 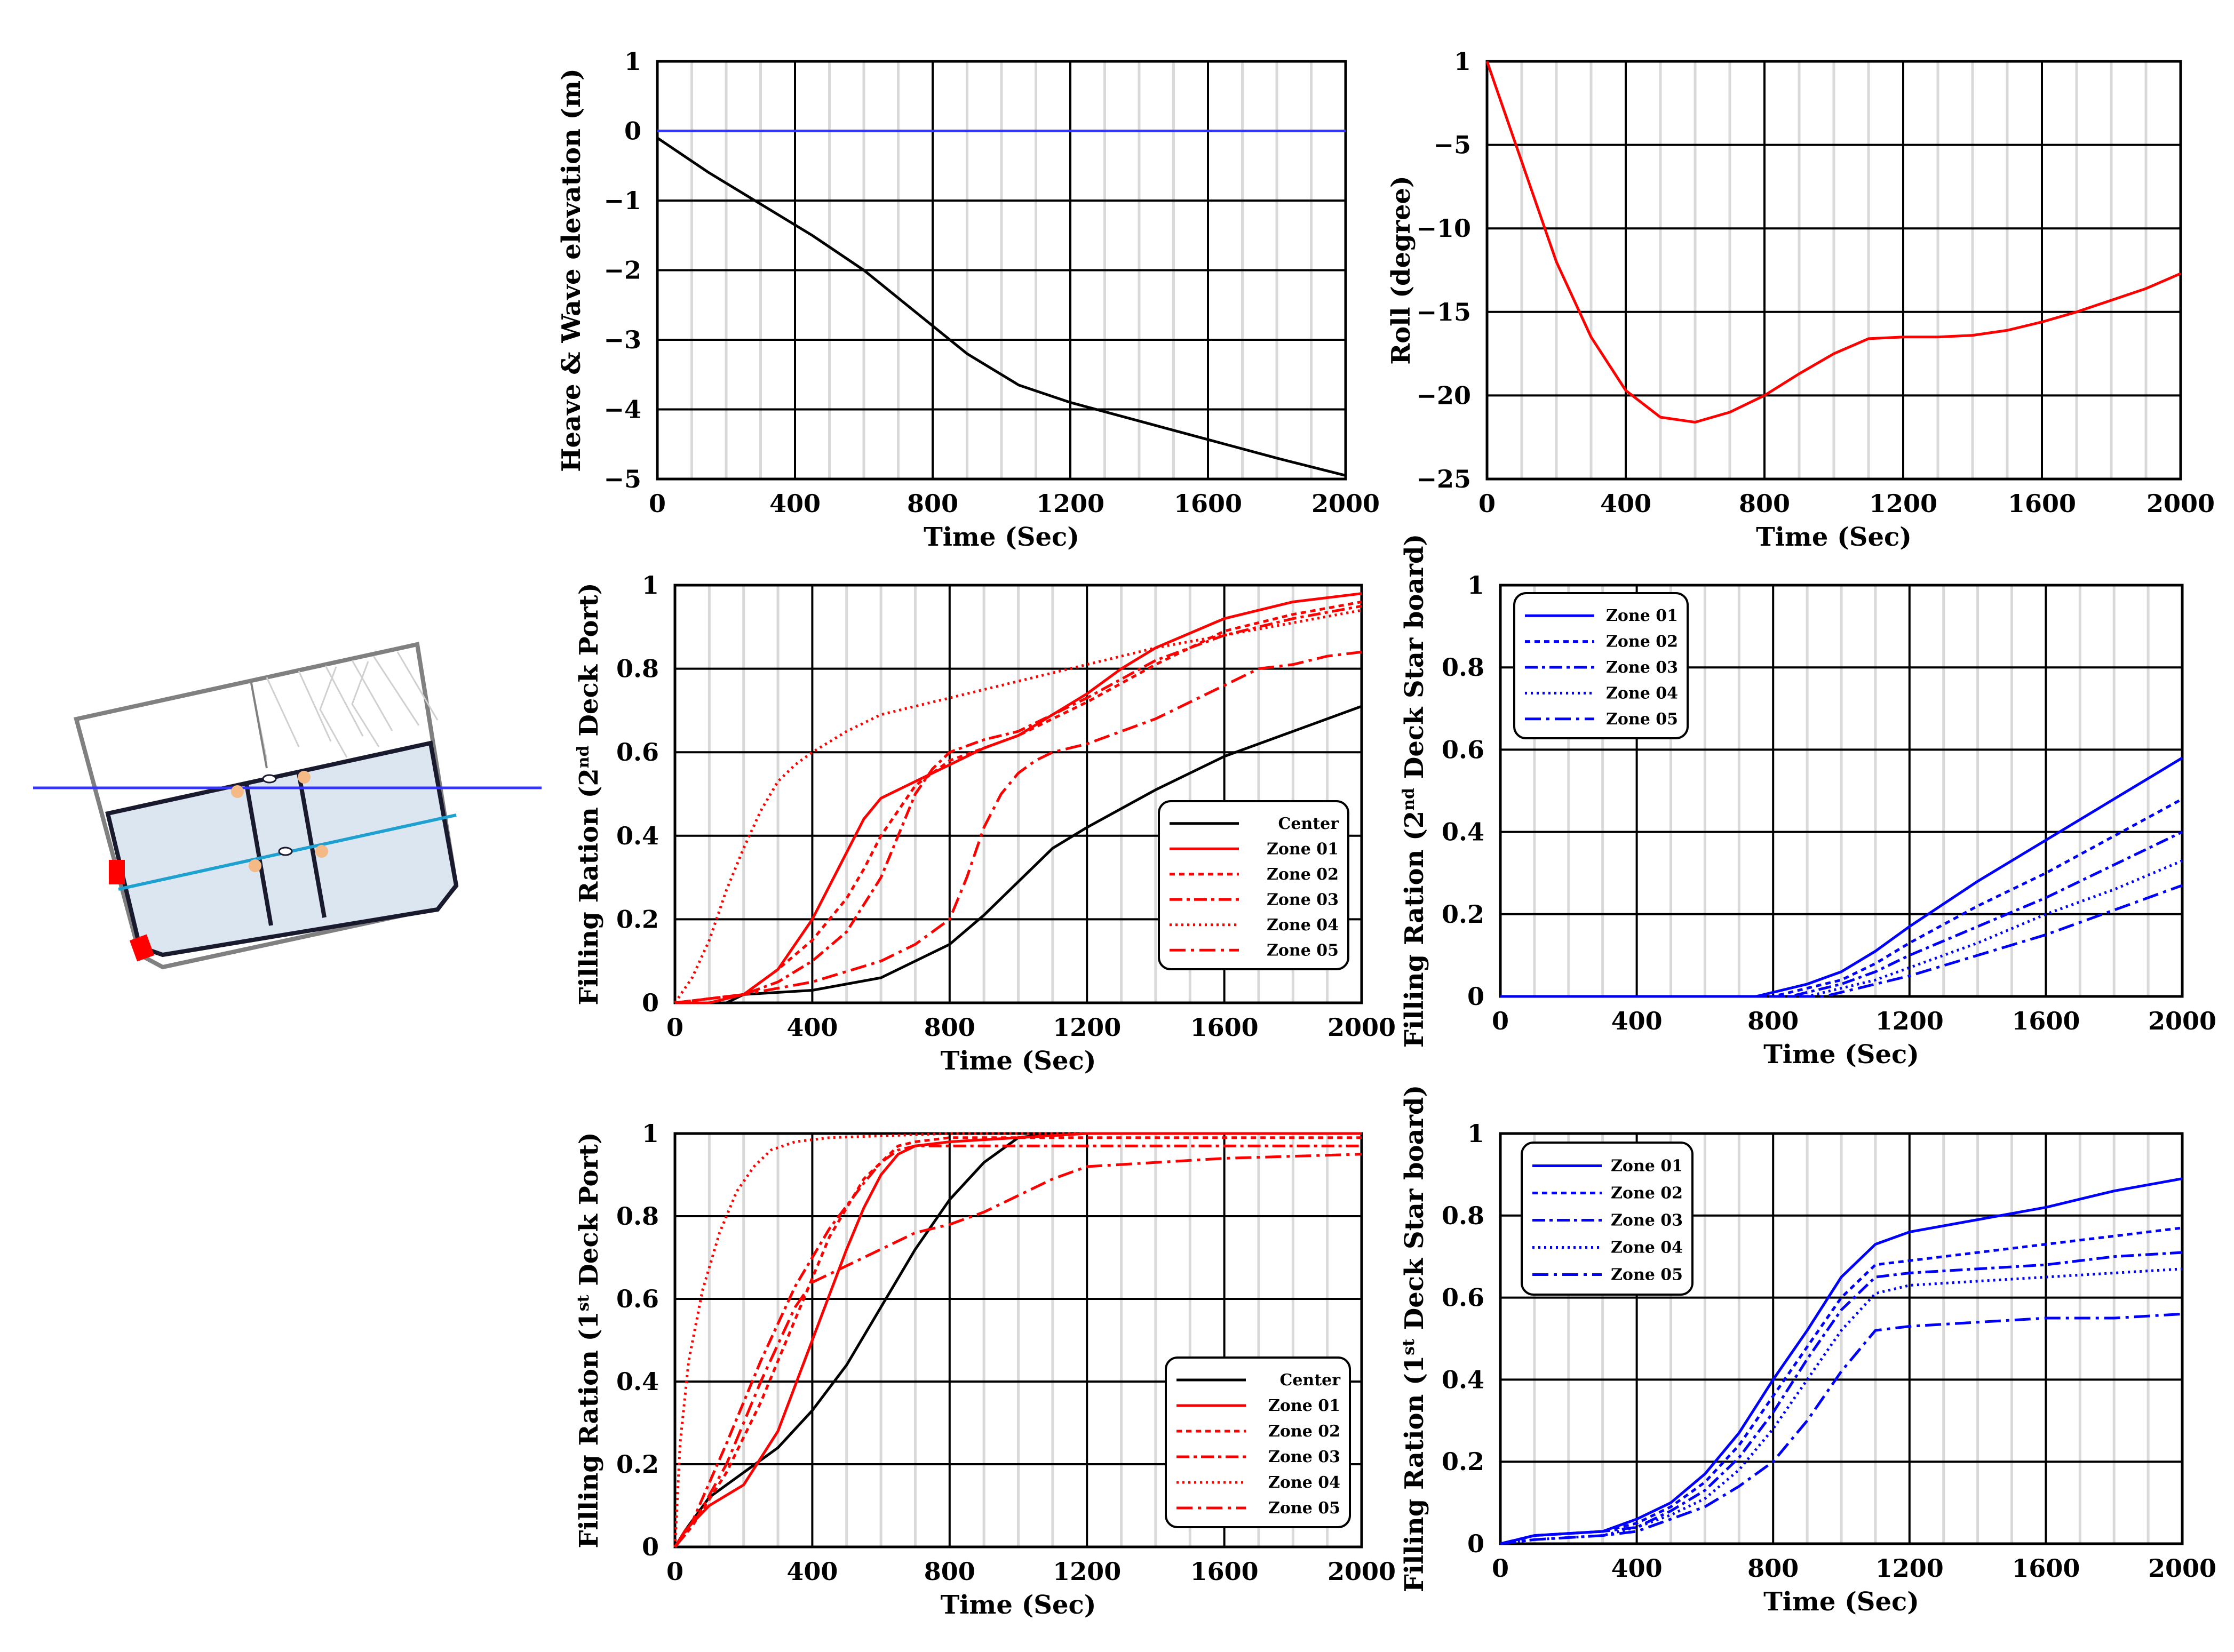 I want to click on y-tick-label: −10, so click(x=1443, y=228).